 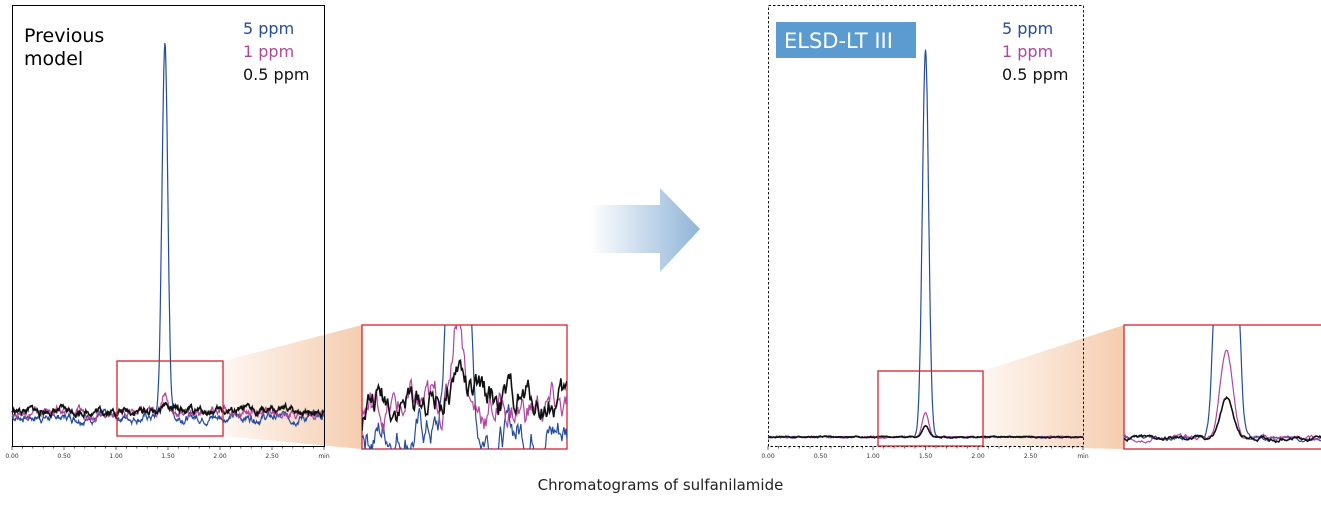 I want to click on panel-label-line-2: model, so click(x=53, y=59).